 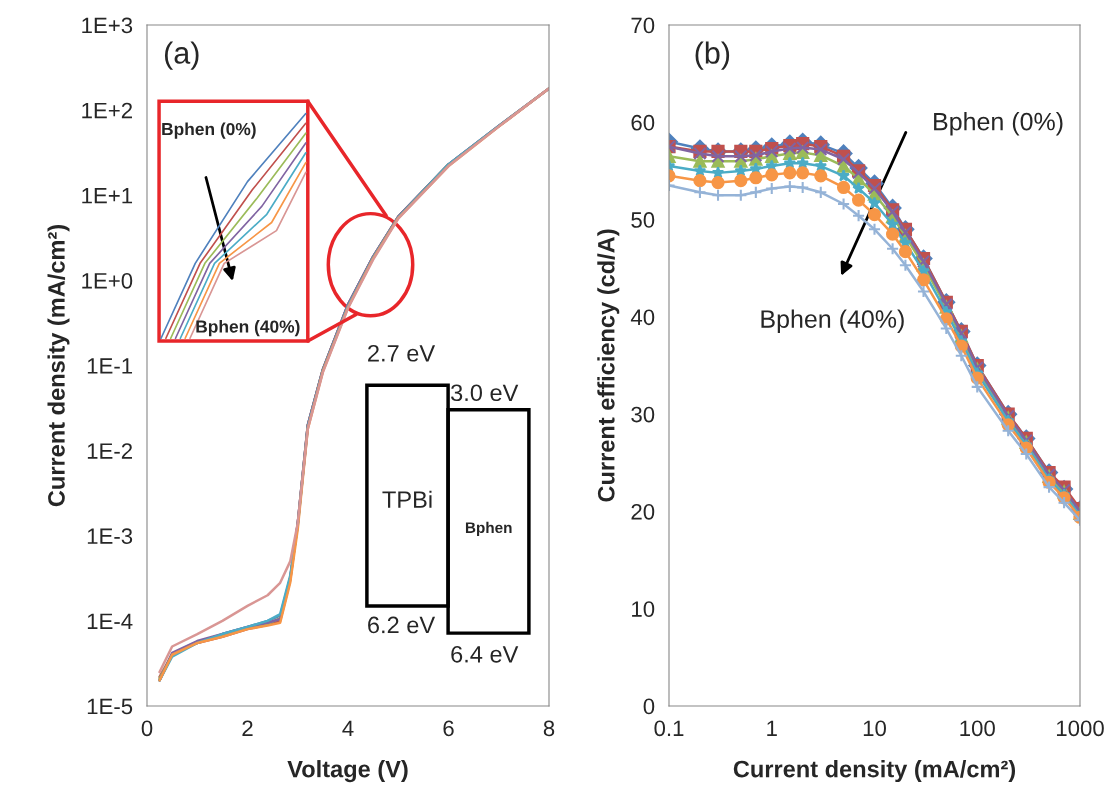 I want to click on y-axis-title: Current efficiency (cd/A), so click(x=608, y=365).